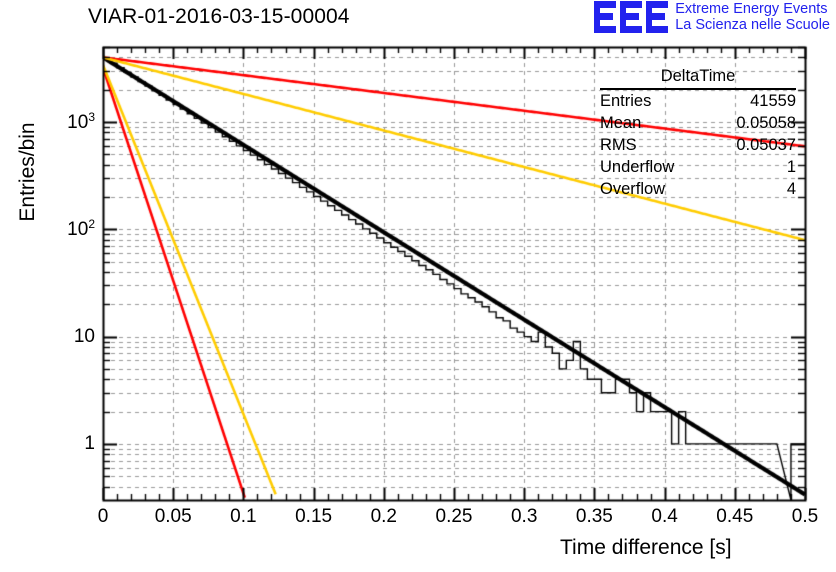 The height and width of the screenshot is (572, 836). I want to click on eee-letter-e2, so click(631, 17).